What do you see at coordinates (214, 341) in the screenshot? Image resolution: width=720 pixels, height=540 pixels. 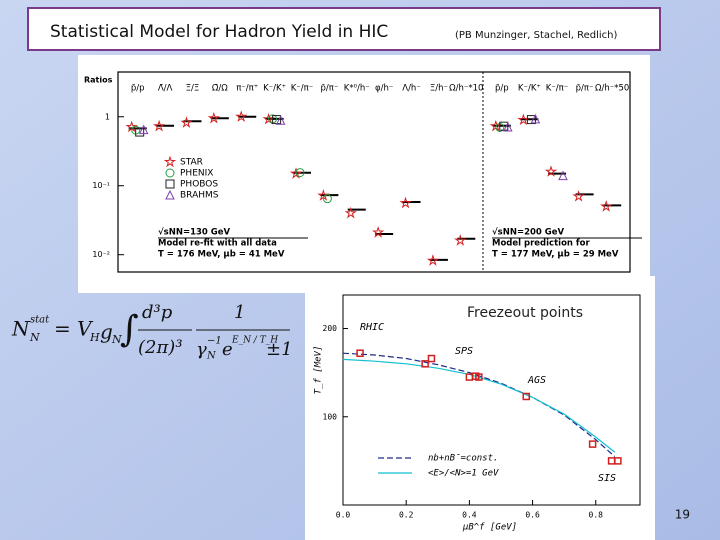 I see `eq-part: −1` at bounding box center [214, 341].